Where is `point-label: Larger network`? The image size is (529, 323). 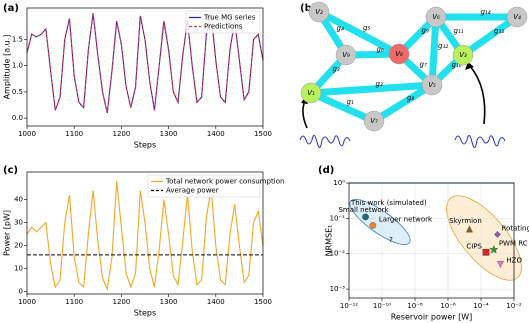 point-label: Larger network is located at coordinates (406, 219).